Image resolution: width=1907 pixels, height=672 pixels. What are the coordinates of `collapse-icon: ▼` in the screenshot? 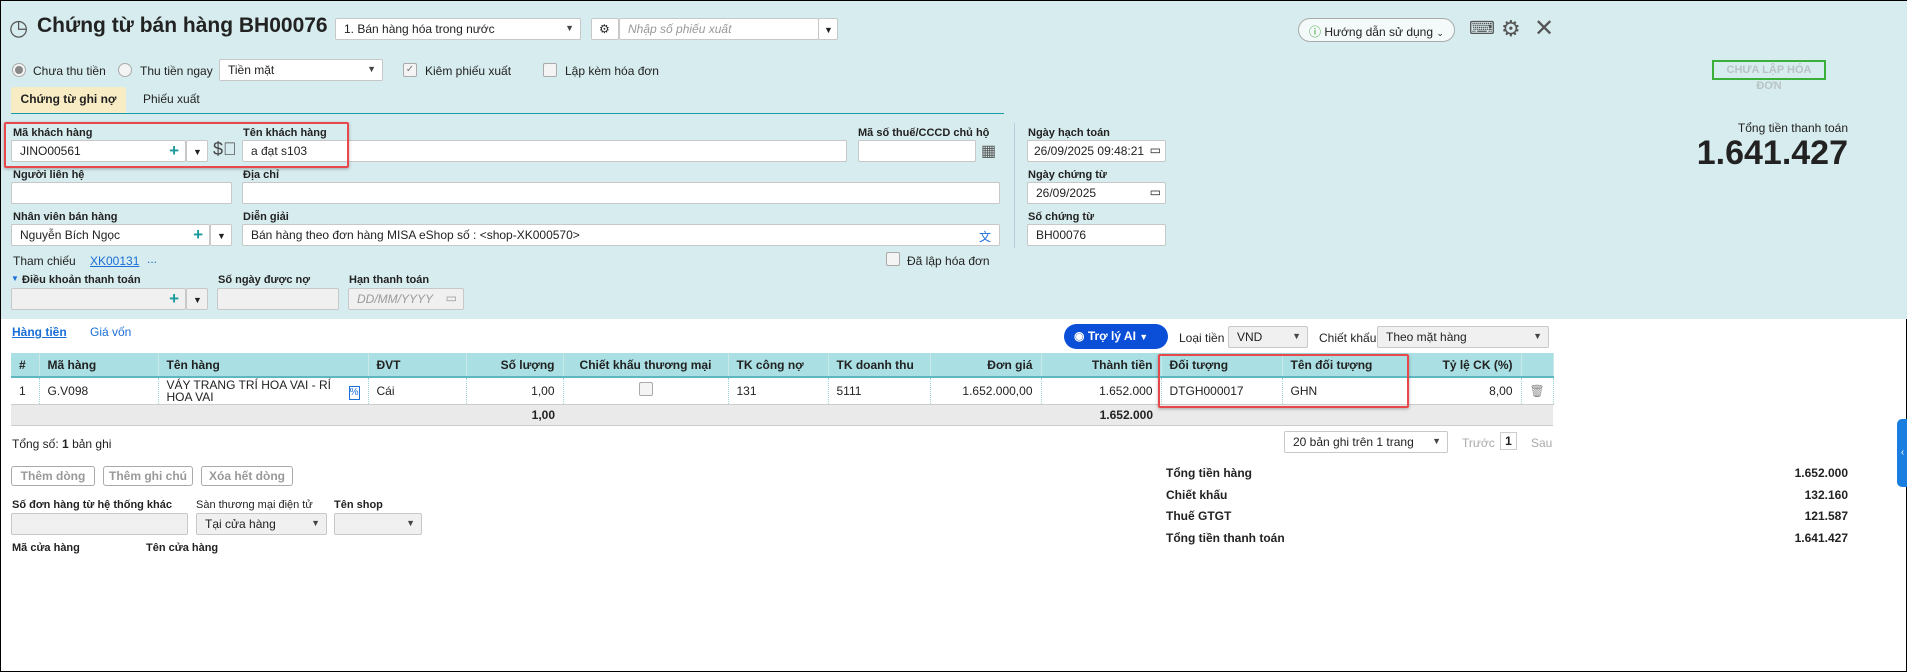 It's located at (15, 278).